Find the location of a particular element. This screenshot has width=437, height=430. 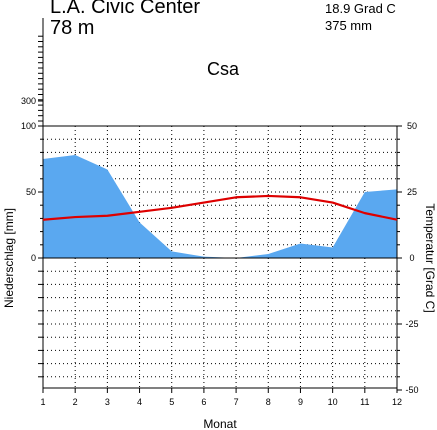

temperature-line is located at coordinates (220, 207).